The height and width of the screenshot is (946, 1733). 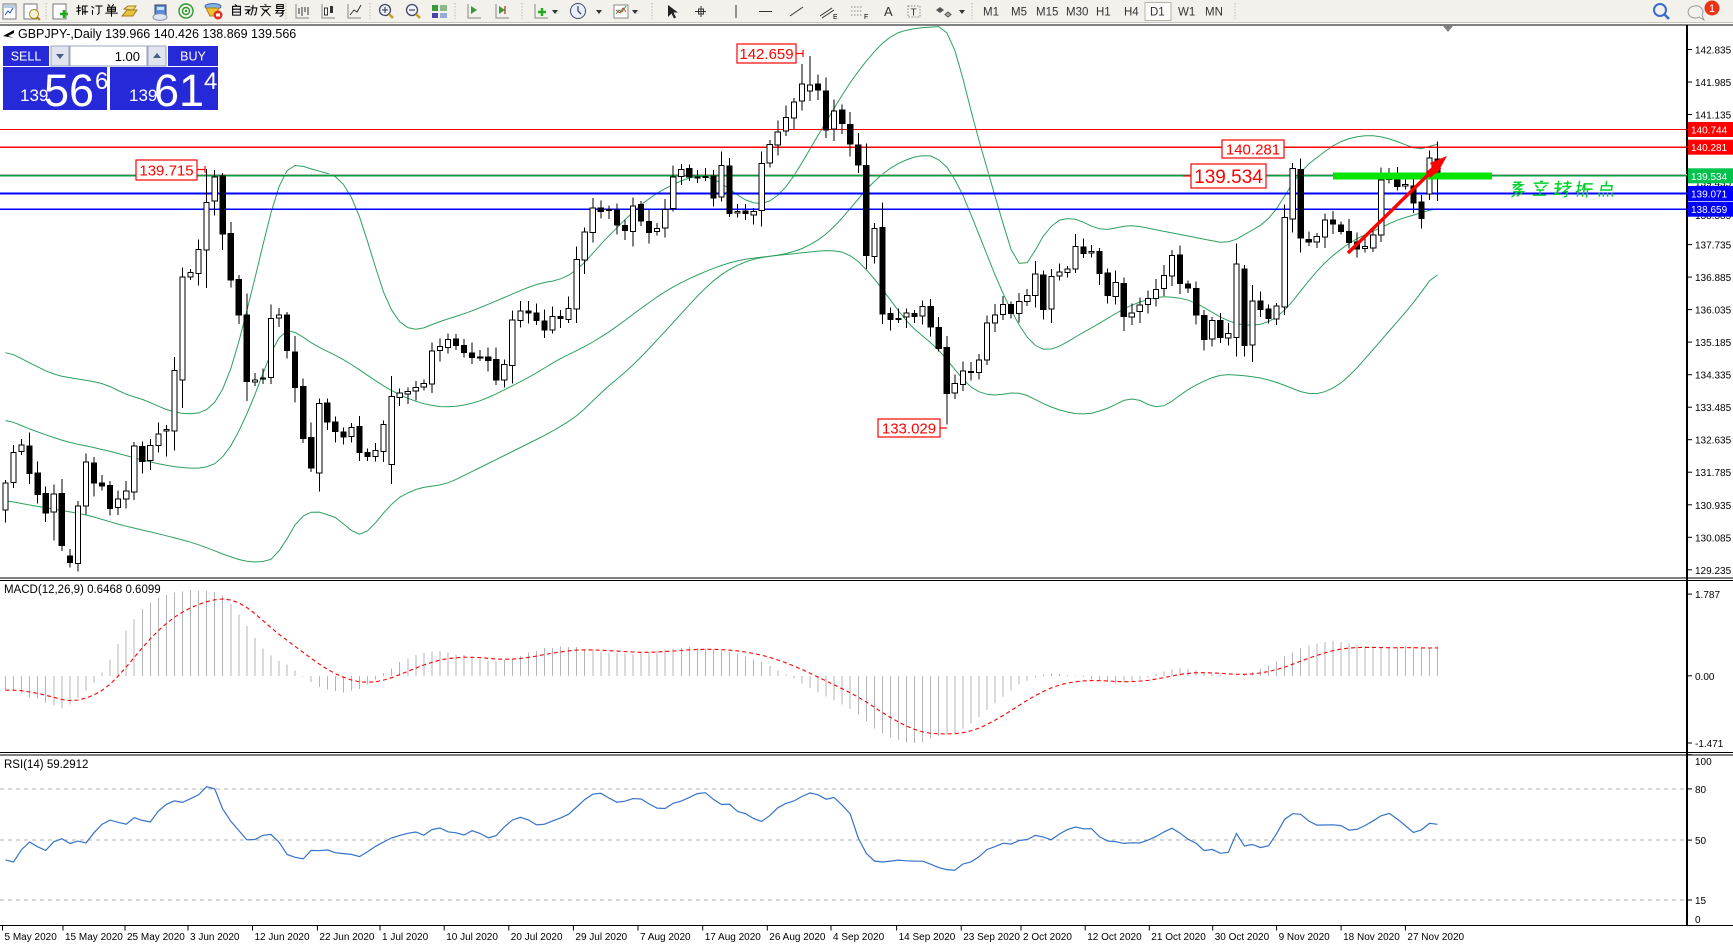 What do you see at coordinates (69, 90) in the screenshot?
I see `svg-text: 56` at bounding box center [69, 90].